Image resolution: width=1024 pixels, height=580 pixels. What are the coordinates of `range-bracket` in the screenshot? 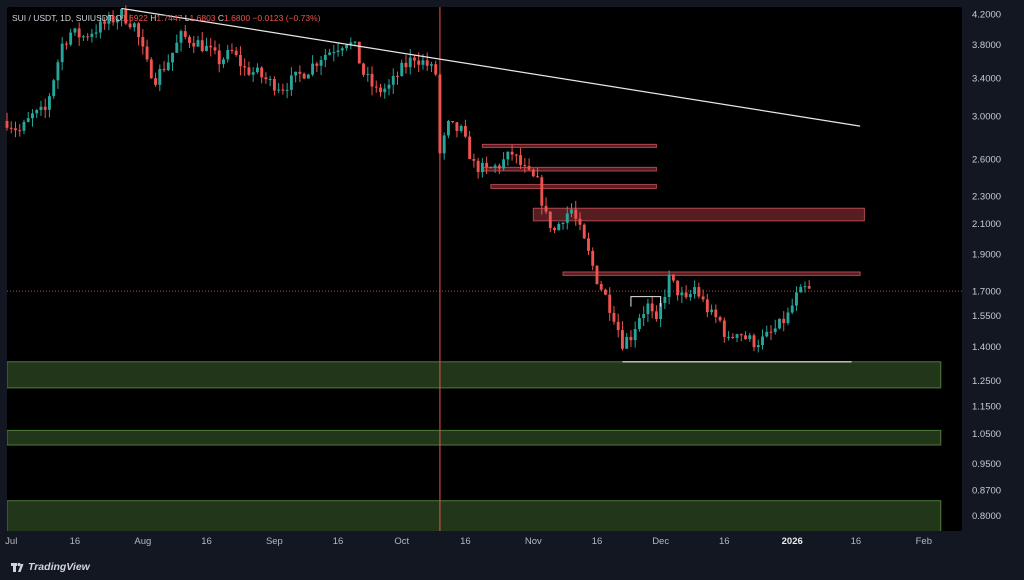 It's located at (646, 301).